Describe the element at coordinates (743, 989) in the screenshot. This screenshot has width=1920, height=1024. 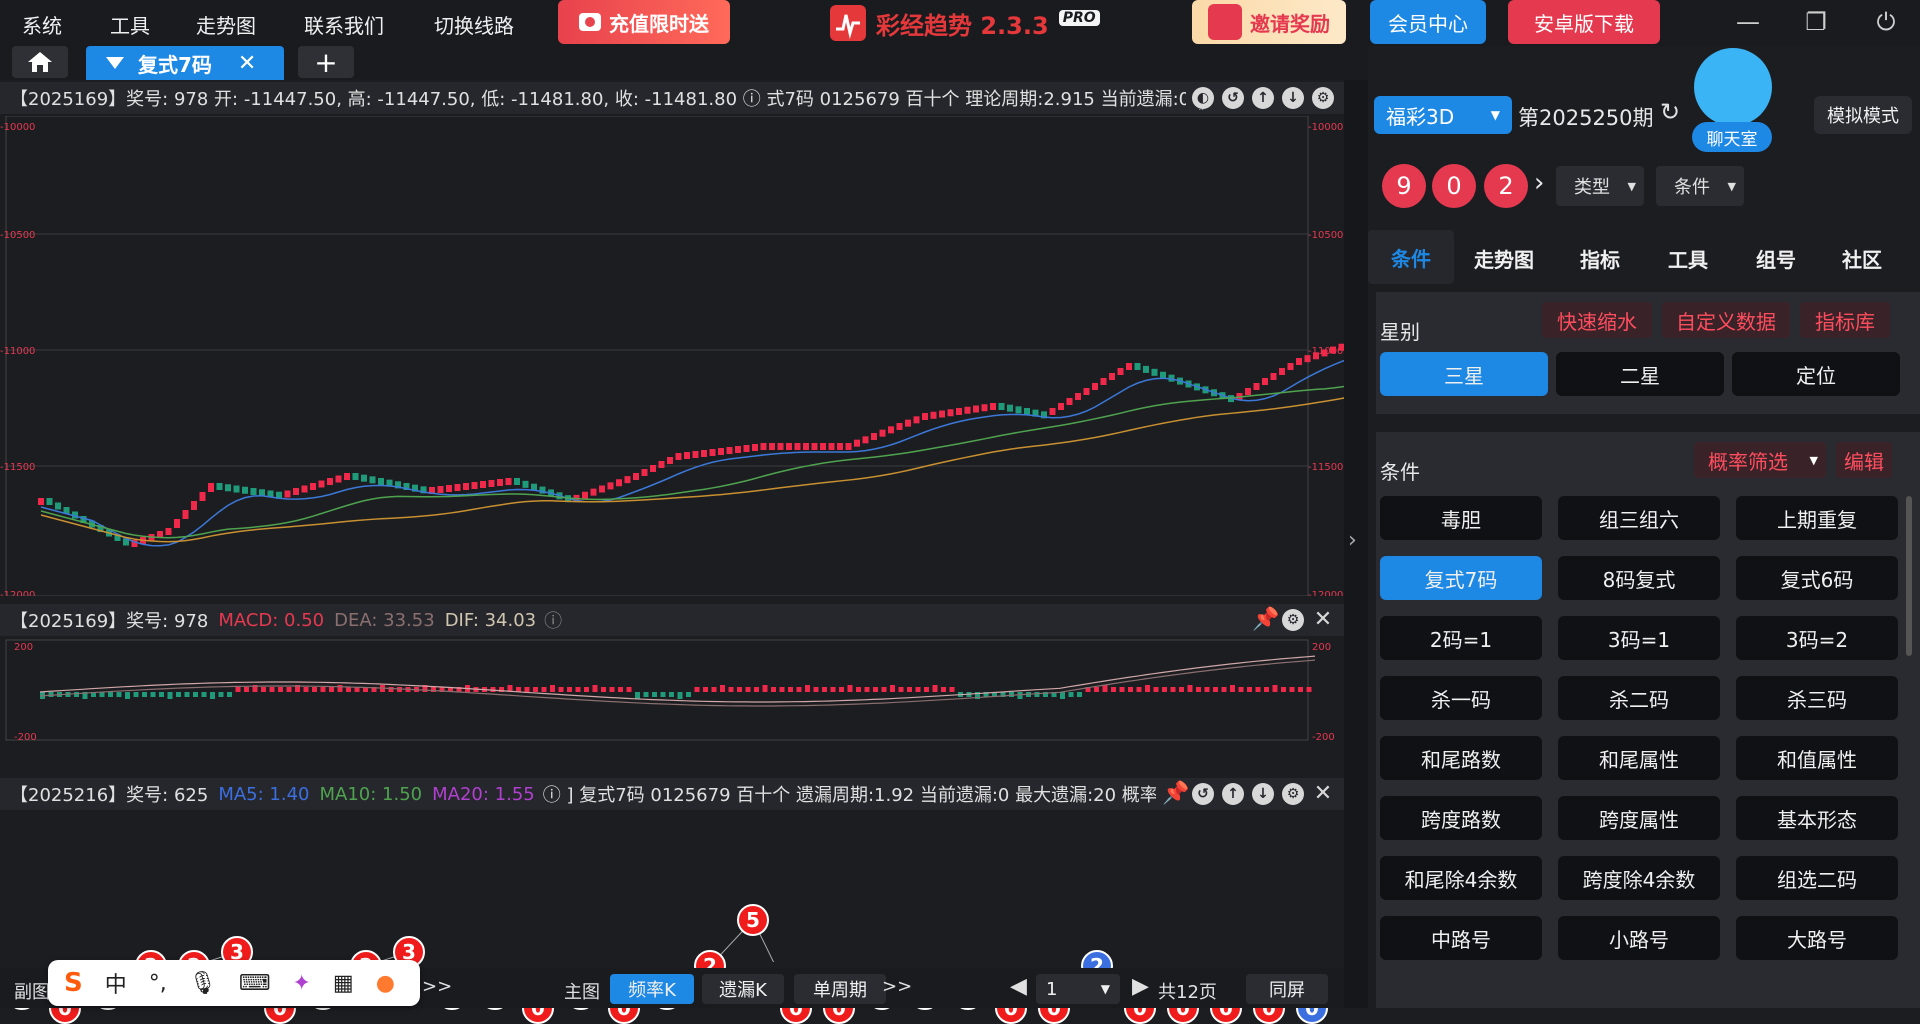
I see `miss-k-button: 遗漏K` at that location.